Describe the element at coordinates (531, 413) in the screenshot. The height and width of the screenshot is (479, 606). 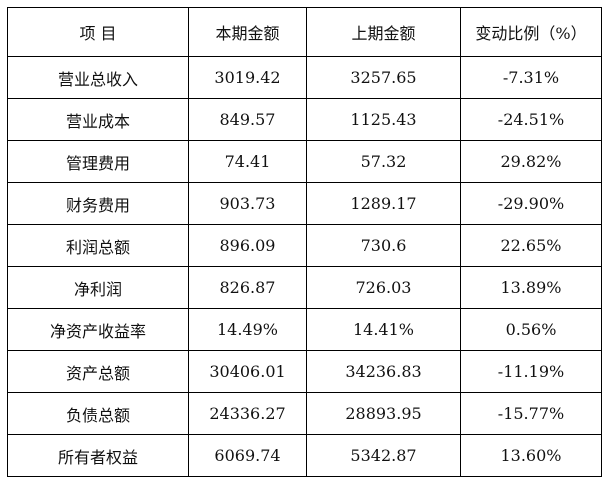
I see `change-ratio: -15.77%` at that location.